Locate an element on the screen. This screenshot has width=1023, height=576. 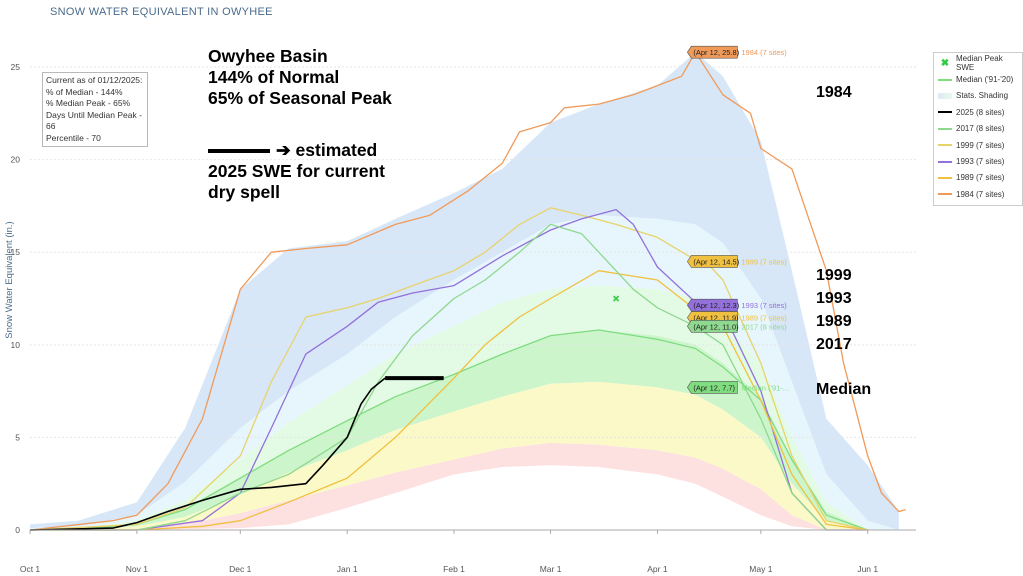
year-label-2017: 2017 is located at coordinates (834, 344).